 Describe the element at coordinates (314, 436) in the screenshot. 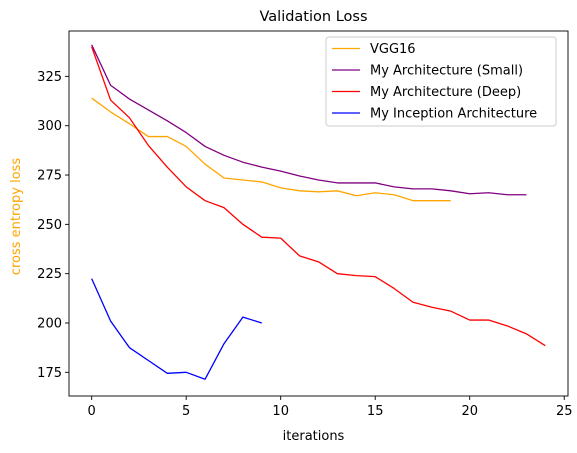

I see `x-axis-label: iterations` at that location.